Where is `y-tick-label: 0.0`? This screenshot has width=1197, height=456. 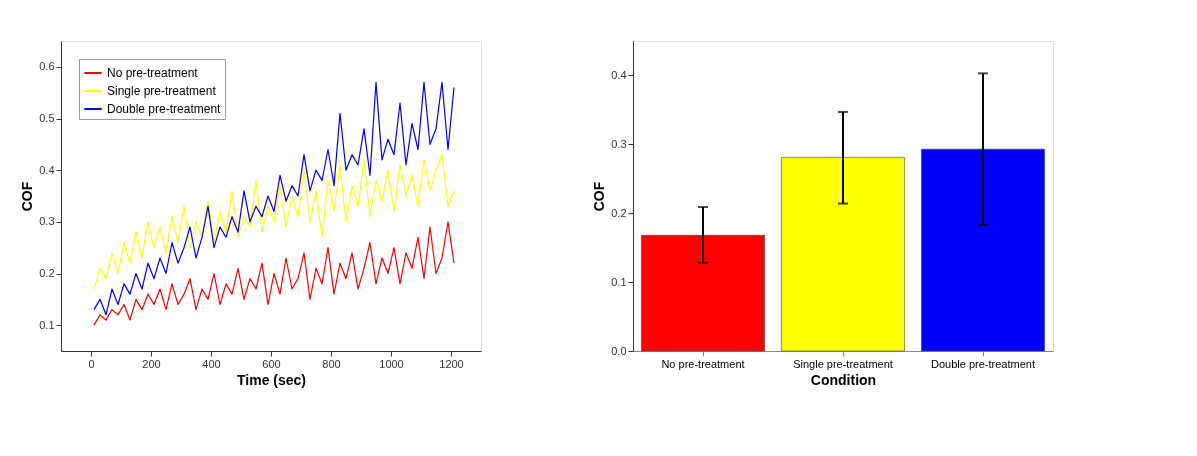 y-tick-label: 0.0 is located at coordinates (619, 350).